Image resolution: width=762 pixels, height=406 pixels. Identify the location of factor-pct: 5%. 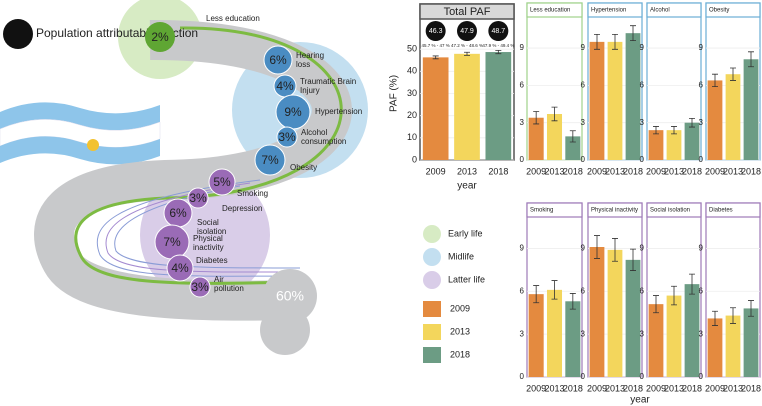
(222, 182).